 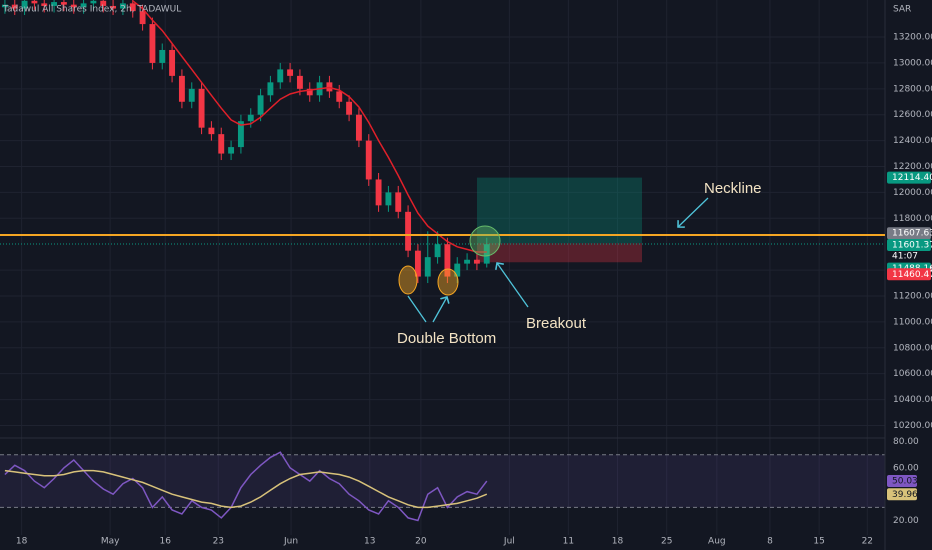 What do you see at coordinates (421, 542) in the screenshot?
I see `x-tick-label: 20` at bounding box center [421, 542].